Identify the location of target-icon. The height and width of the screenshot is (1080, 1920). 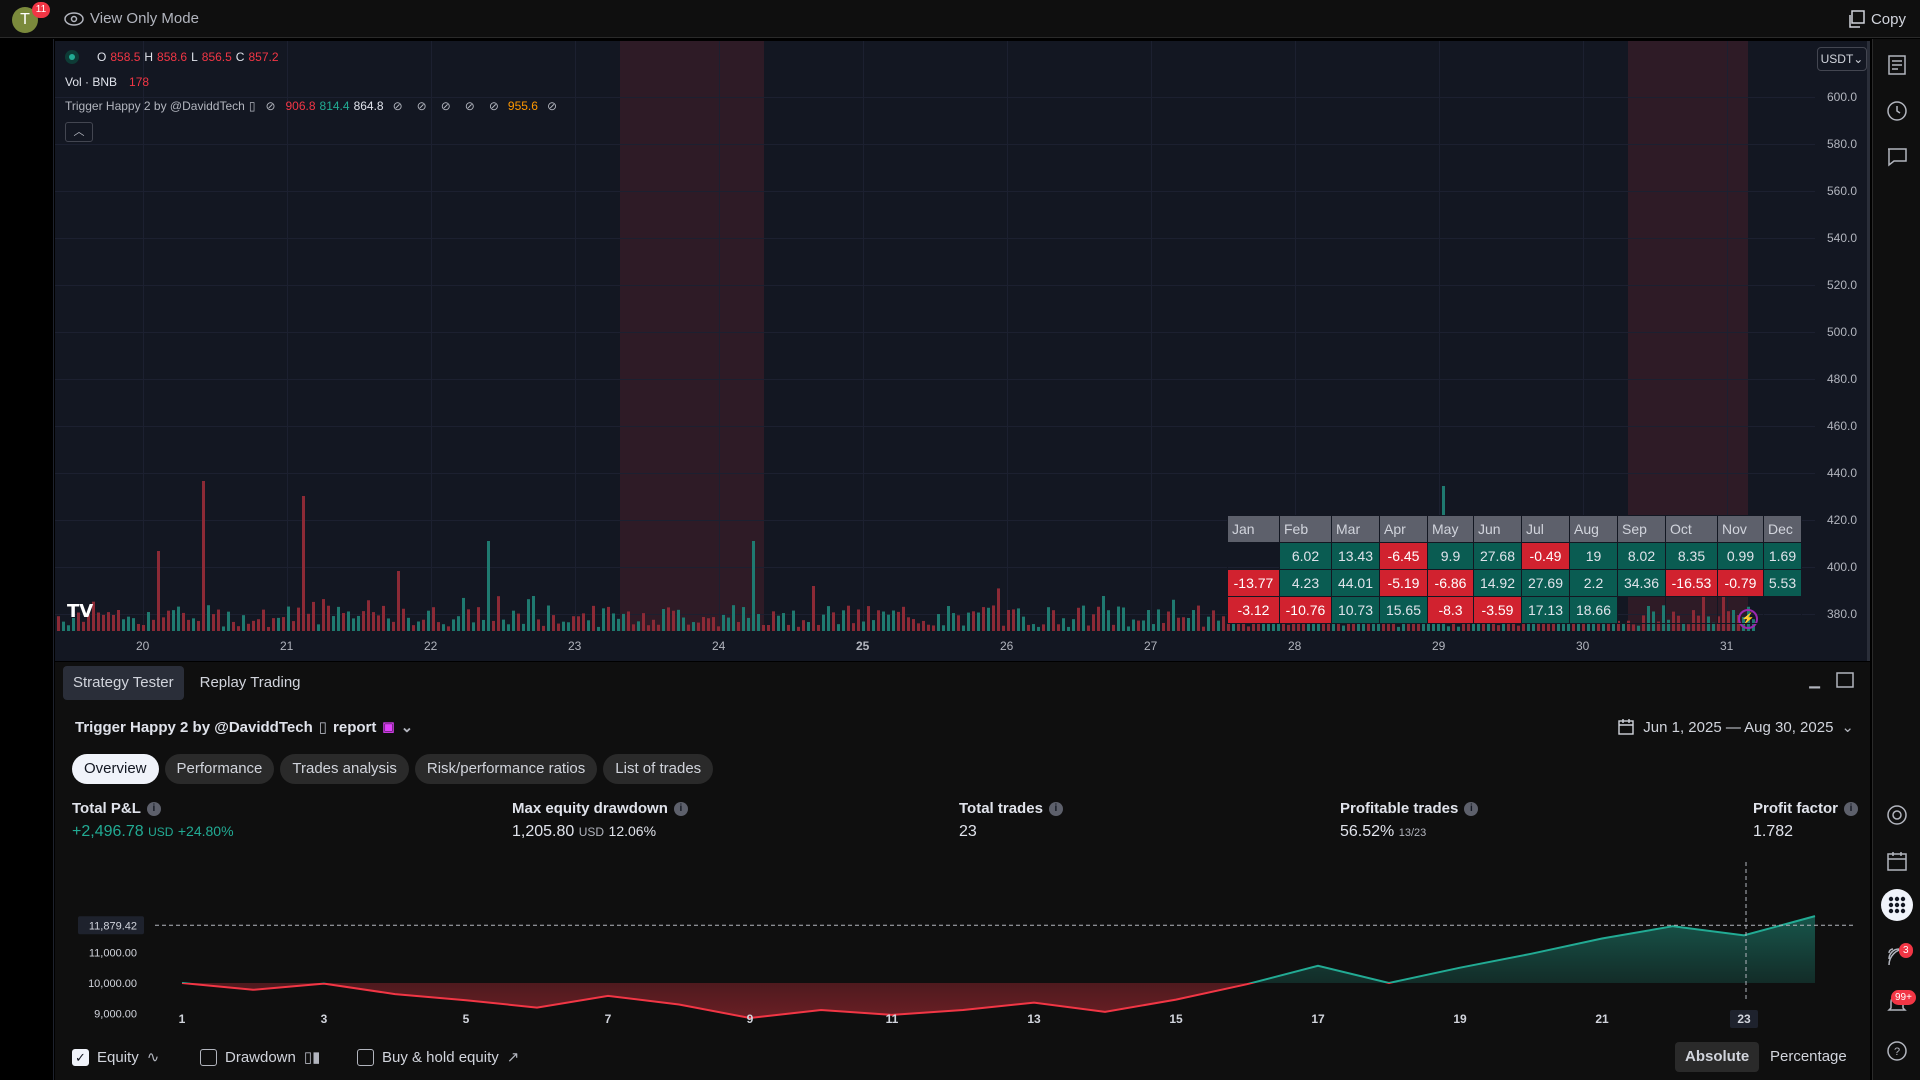
(1897, 815).